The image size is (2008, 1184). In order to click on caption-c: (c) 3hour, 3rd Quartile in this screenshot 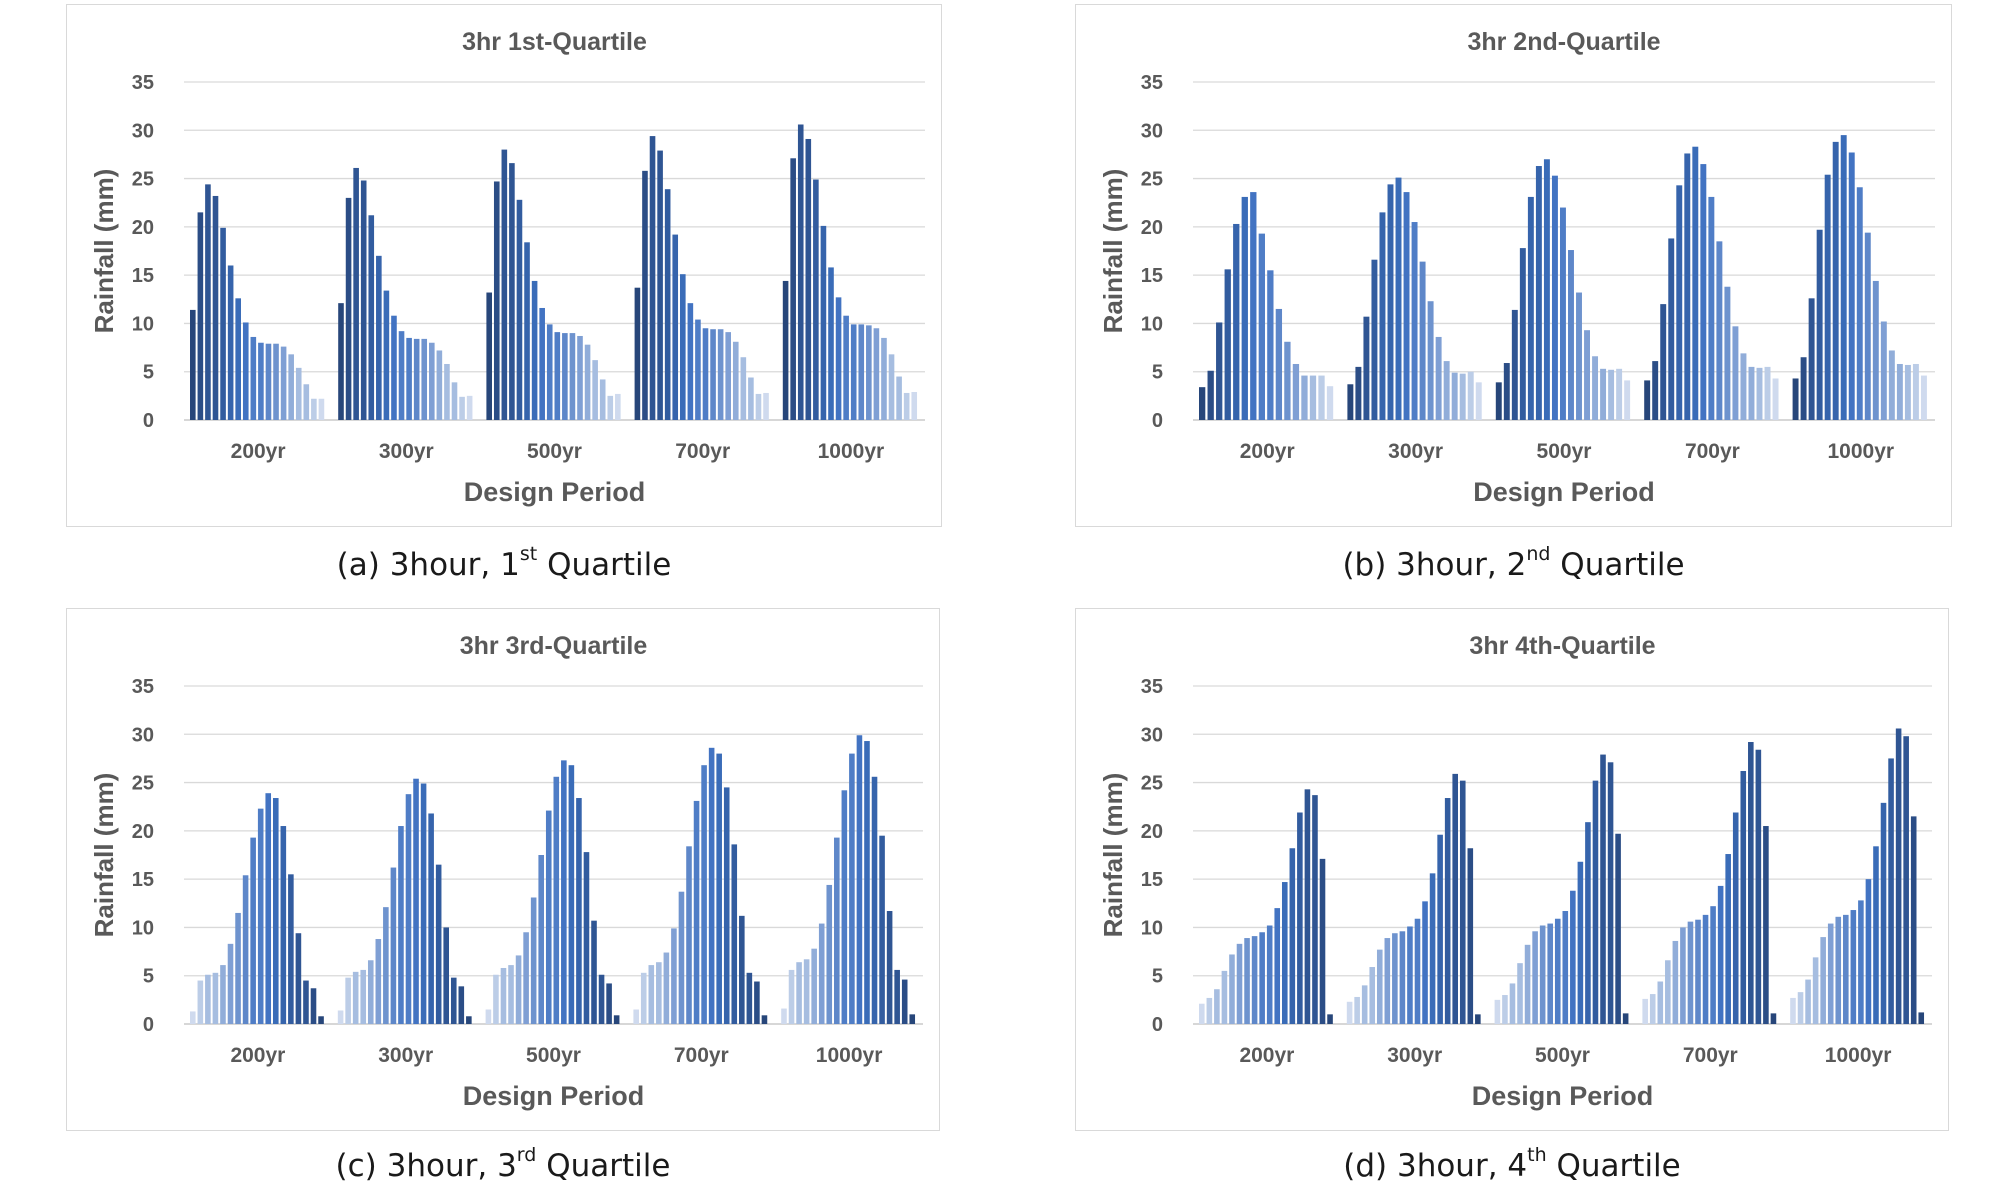, I will do `click(503, 1164)`.